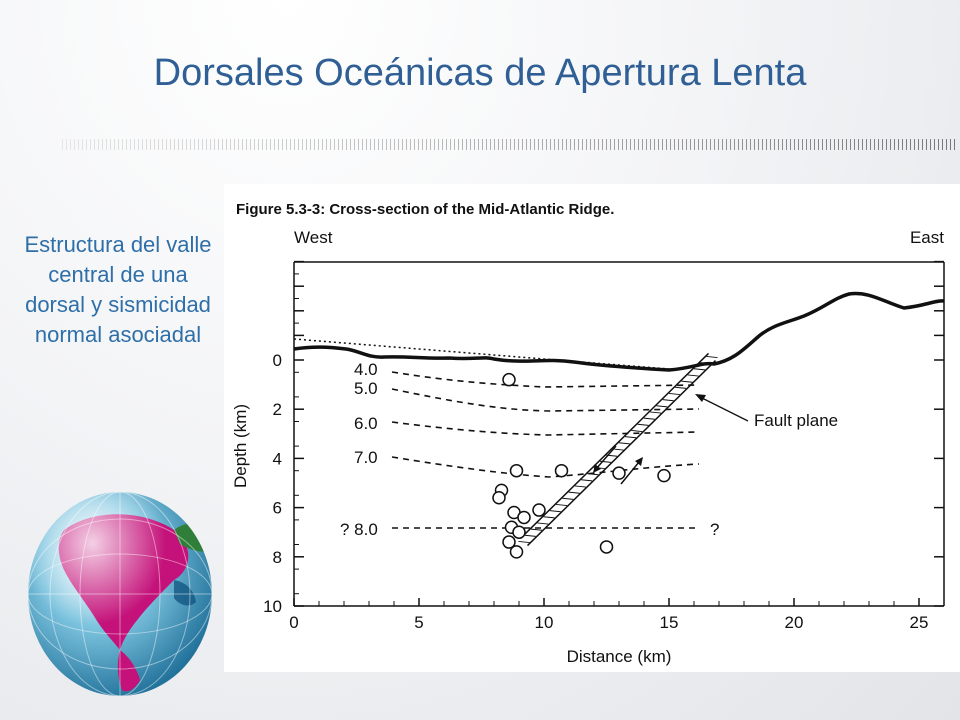 The width and height of the screenshot is (960, 720). I want to click on fault-leader-line, so click(724, 409).